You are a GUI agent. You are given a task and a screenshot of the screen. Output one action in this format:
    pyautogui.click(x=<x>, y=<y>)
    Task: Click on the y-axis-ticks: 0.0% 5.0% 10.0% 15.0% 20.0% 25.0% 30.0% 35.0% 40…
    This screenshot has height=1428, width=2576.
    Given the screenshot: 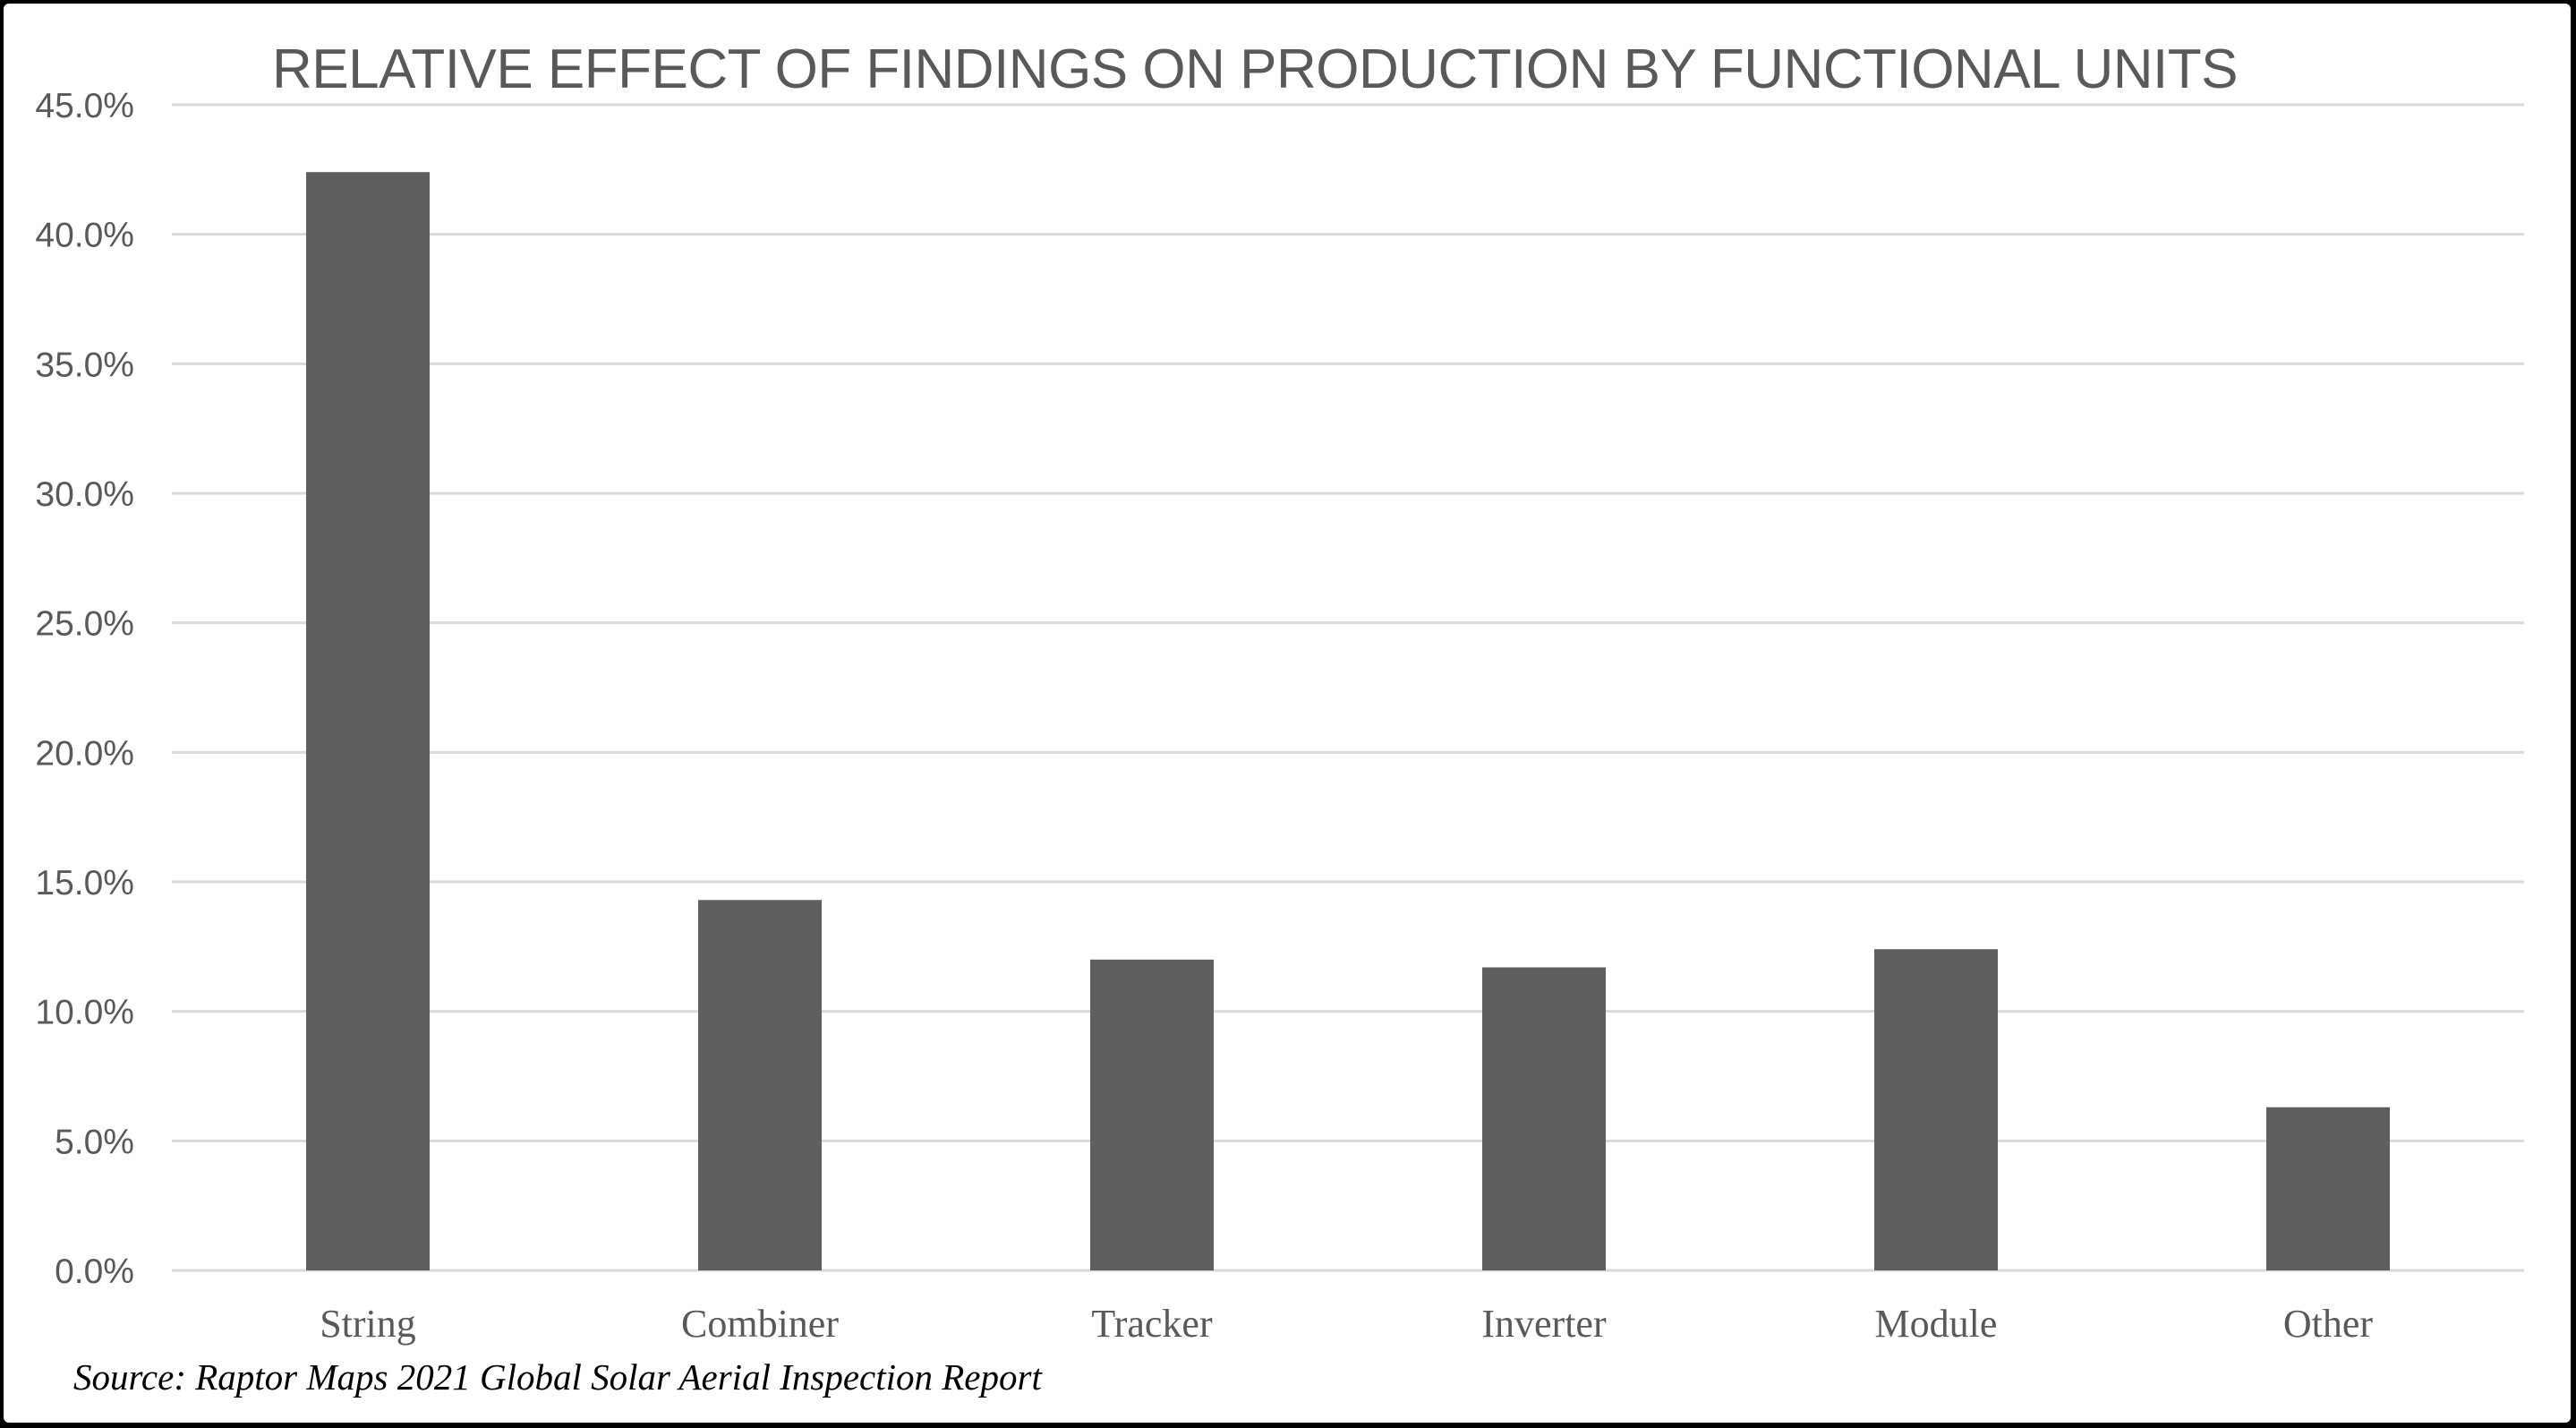 What is the action you would take?
    pyautogui.click(x=84, y=689)
    